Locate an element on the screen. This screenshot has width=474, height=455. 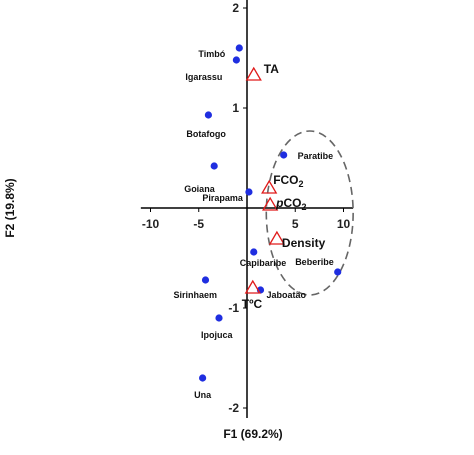
site-label: Botafogo is located at coordinates (206, 134).